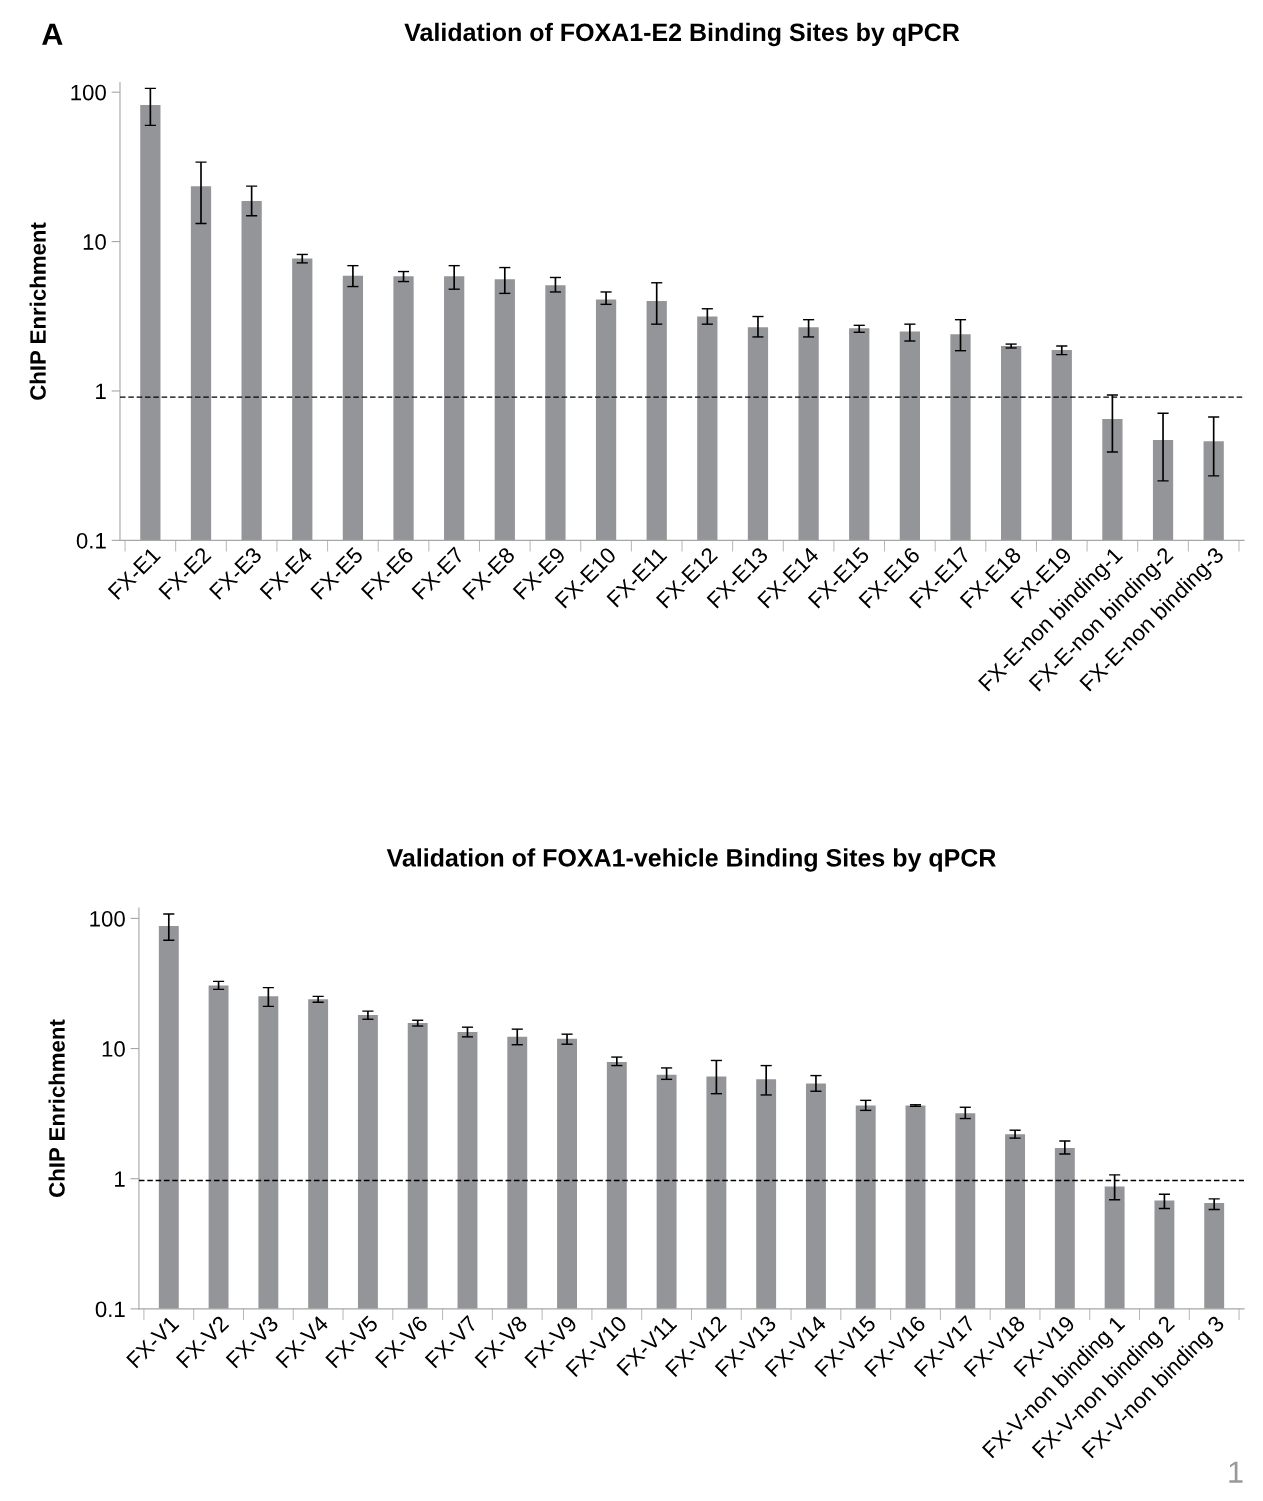  What do you see at coordinates (52, 34) in the screenshot?
I see `text: A` at bounding box center [52, 34].